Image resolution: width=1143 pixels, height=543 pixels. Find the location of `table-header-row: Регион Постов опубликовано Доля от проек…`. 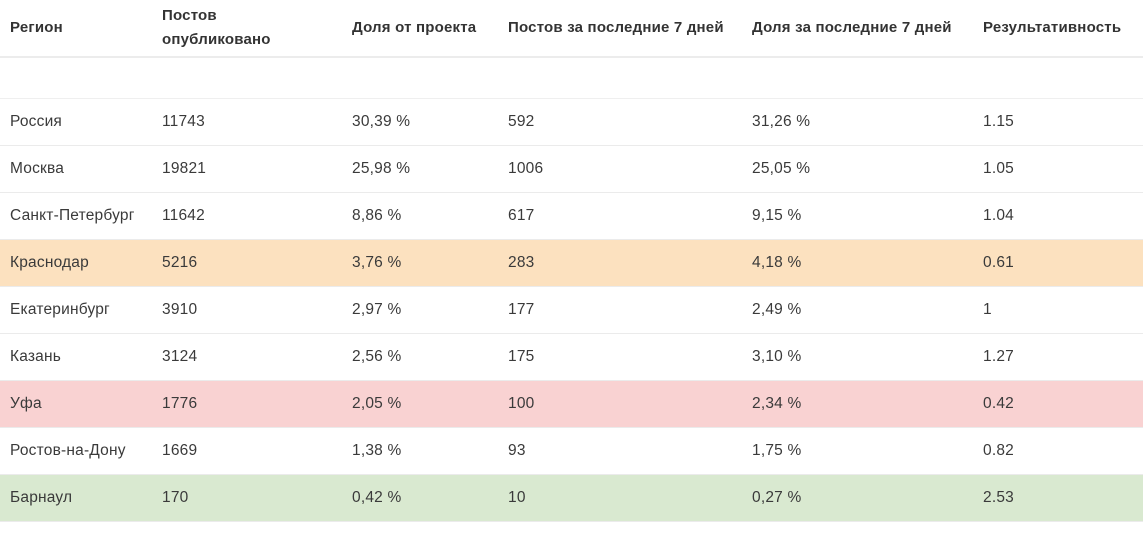

table-header-row: Регион Постов опубликовано Доля от проек… is located at coordinates (571, 29).